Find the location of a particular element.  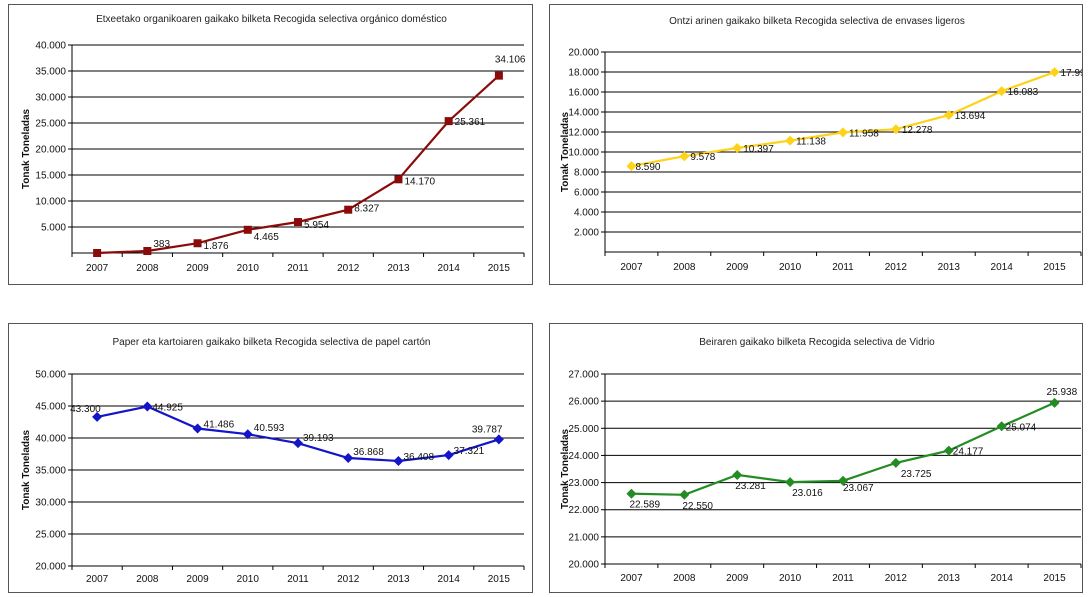

data-label: 4.465 is located at coordinates (266, 237).